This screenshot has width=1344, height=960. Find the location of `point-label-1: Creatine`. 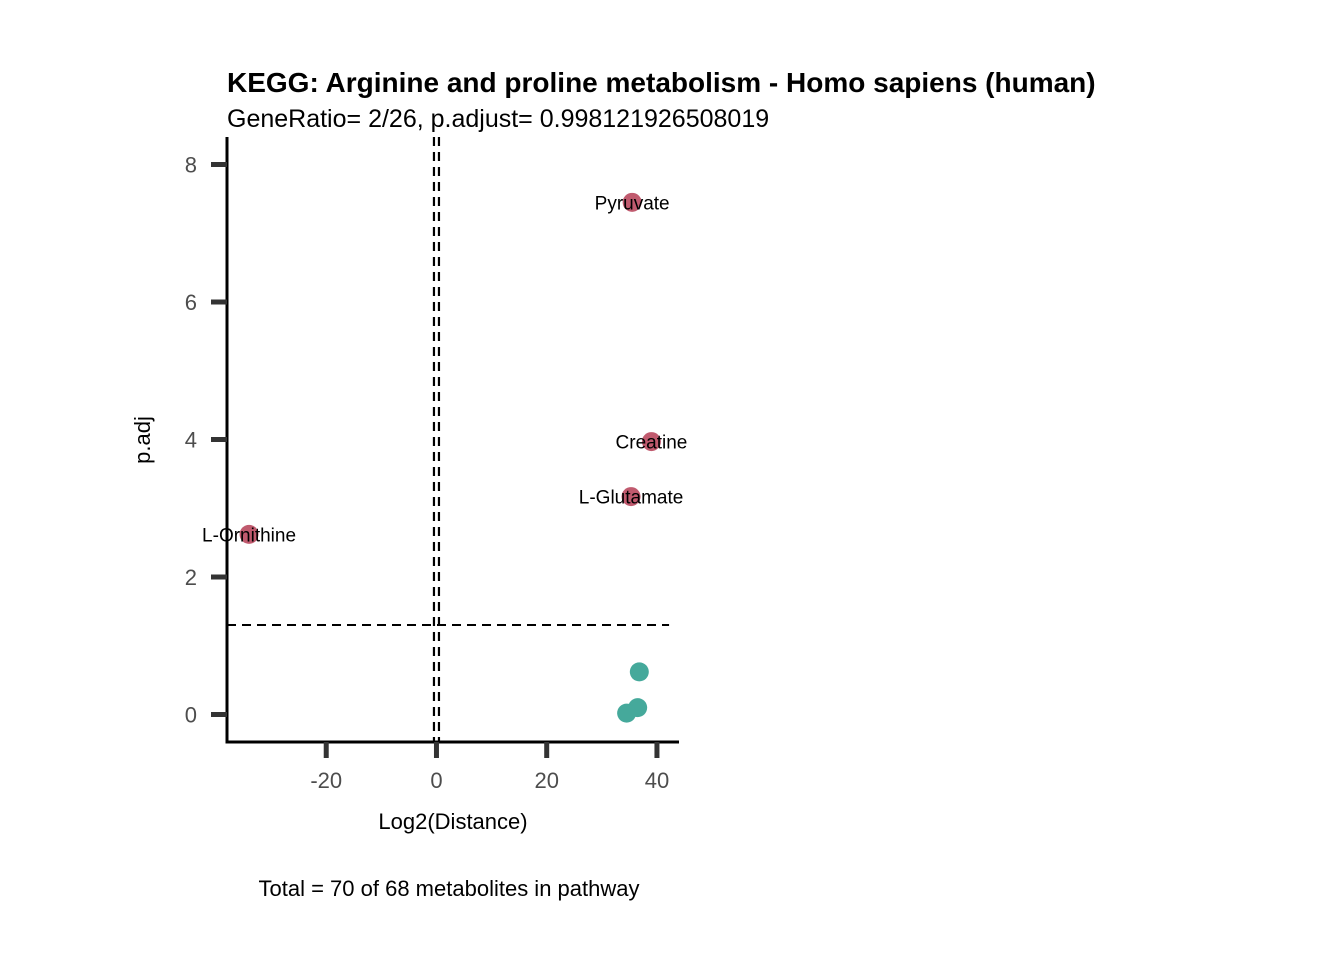

point-label-1: Creatine is located at coordinates (652, 443).